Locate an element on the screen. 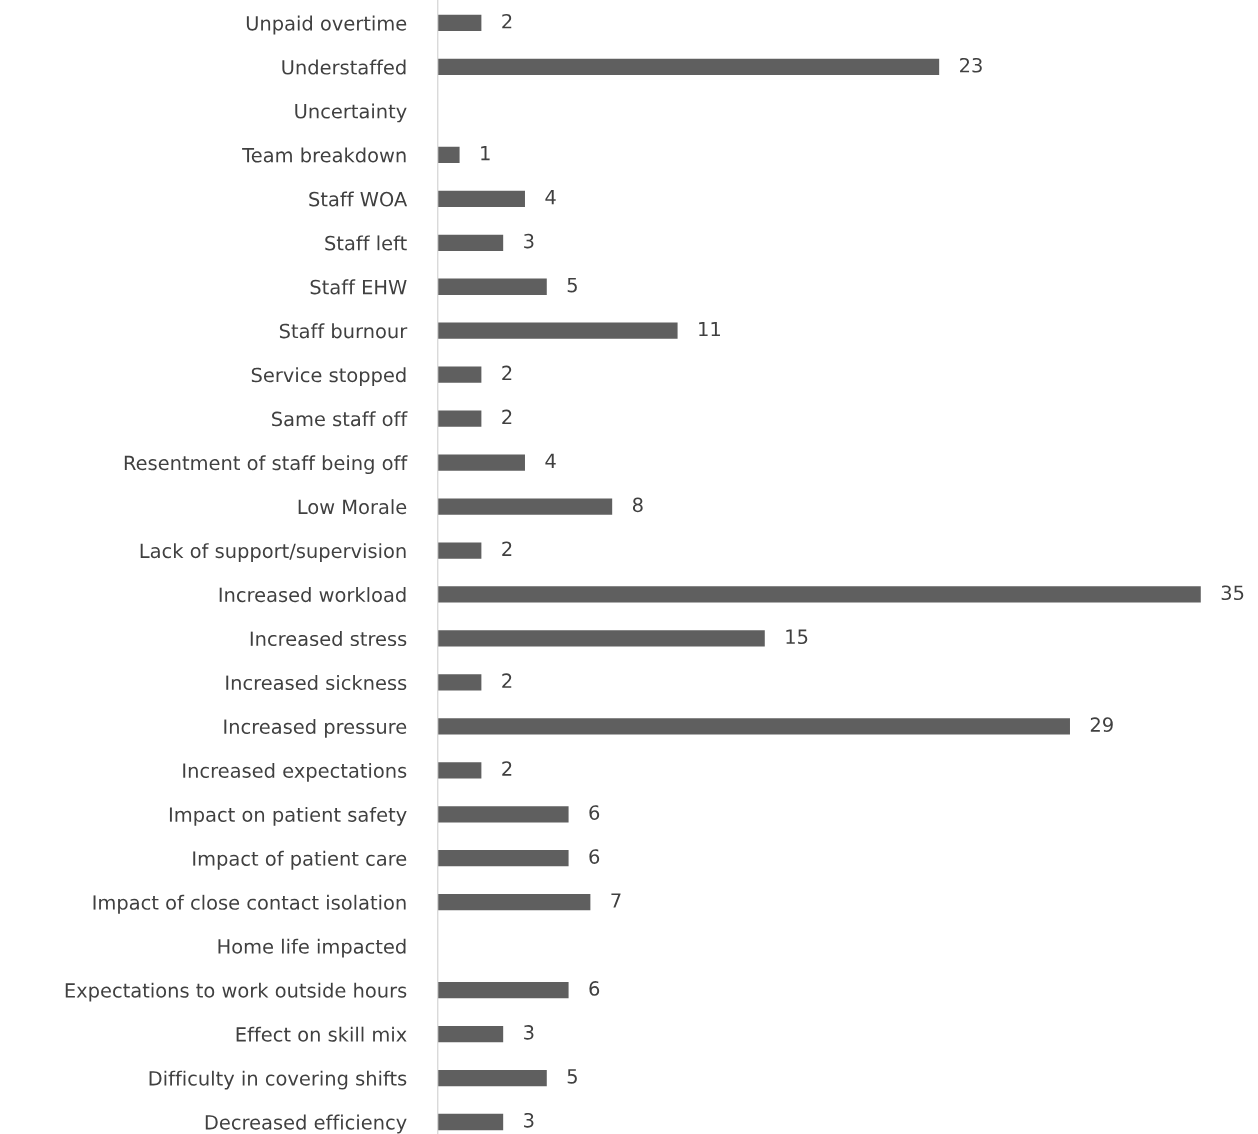 The height and width of the screenshot is (1134, 1258). data-label: 35 is located at coordinates (1232, 593).